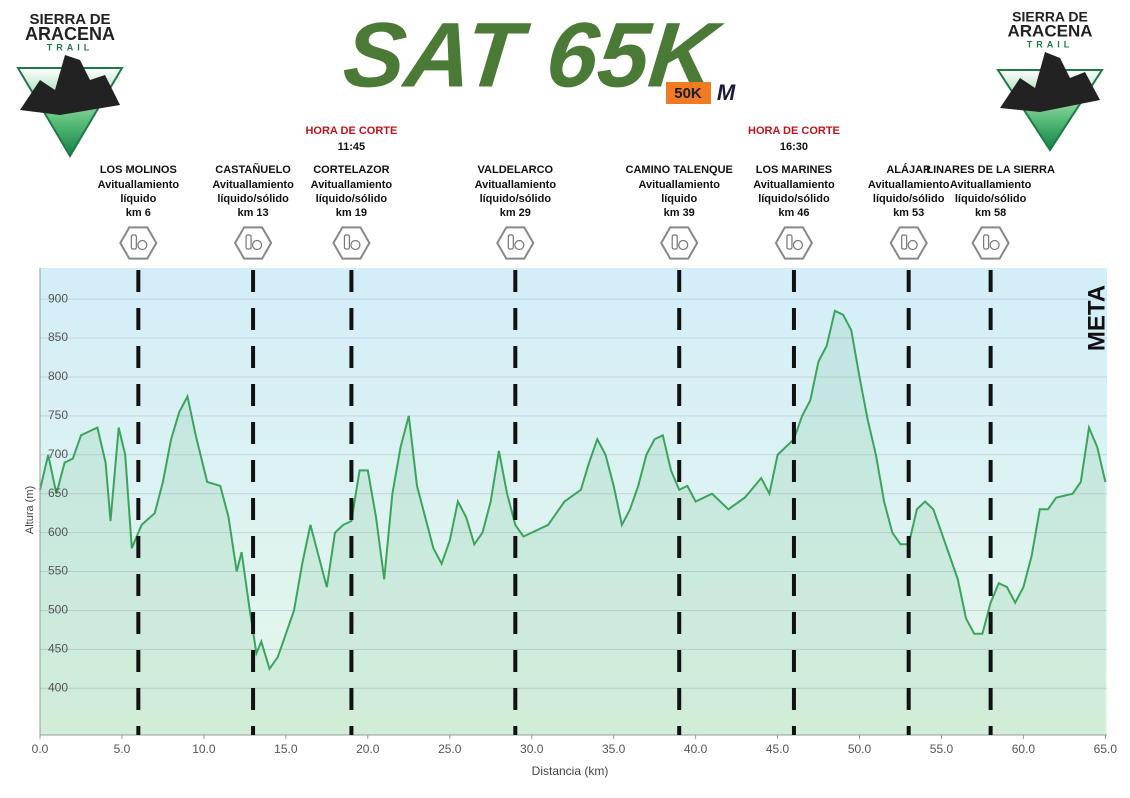 The width and height of the screenshot is (1130, 798). What do you see at coordinates (138, 170) in the screenshot?
I see `station-name: LOS MOLINOS` at bounding box center [138, 170].